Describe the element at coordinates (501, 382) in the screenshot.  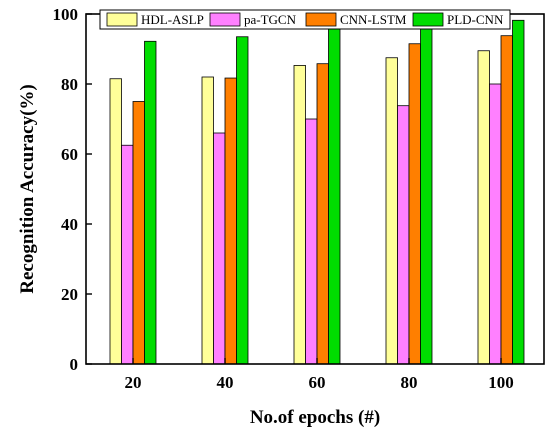
I see `x-tick-label: 100` at that location.